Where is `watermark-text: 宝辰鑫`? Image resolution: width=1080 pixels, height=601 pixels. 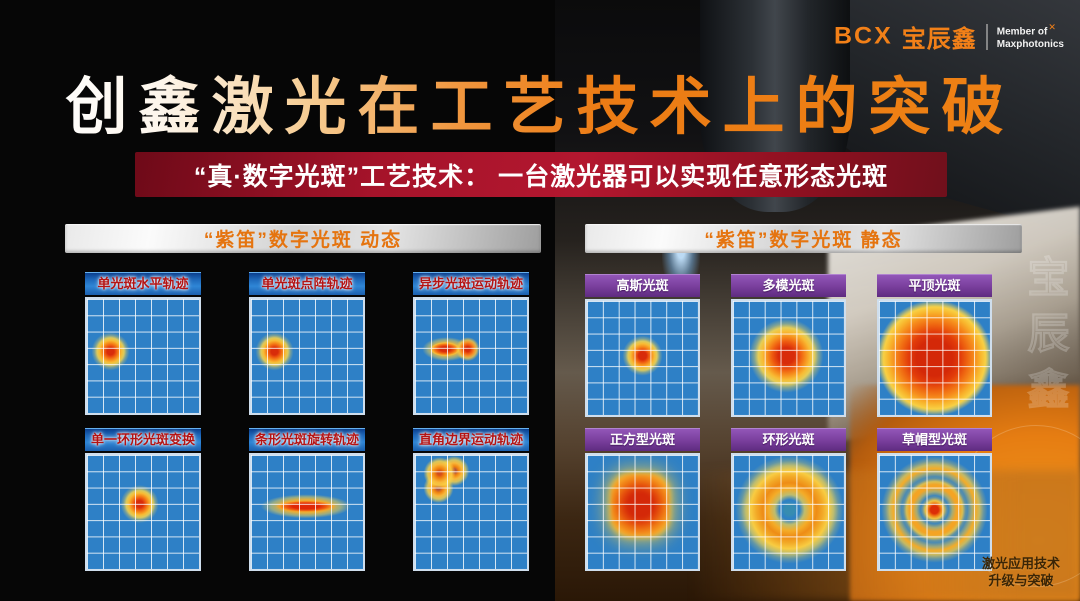 watermark-text: 宝辰鑫 is located at coordinates (1046, 339).